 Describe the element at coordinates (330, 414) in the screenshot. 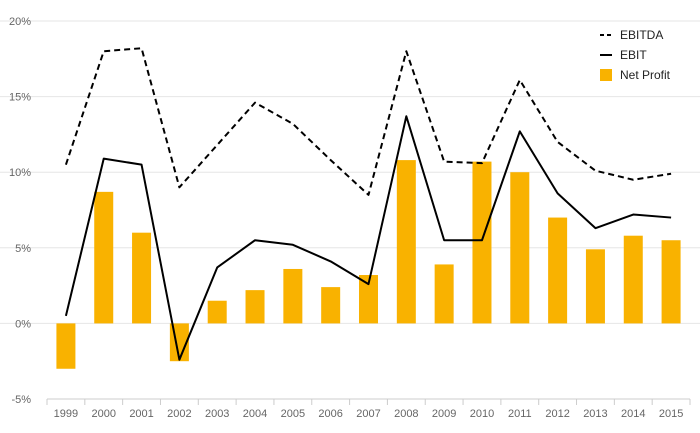

I see `x-tick-label: 2006` at that location.